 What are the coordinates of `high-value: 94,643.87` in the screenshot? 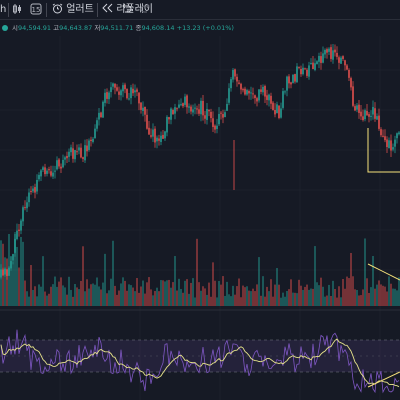 It's located at (76, 28).